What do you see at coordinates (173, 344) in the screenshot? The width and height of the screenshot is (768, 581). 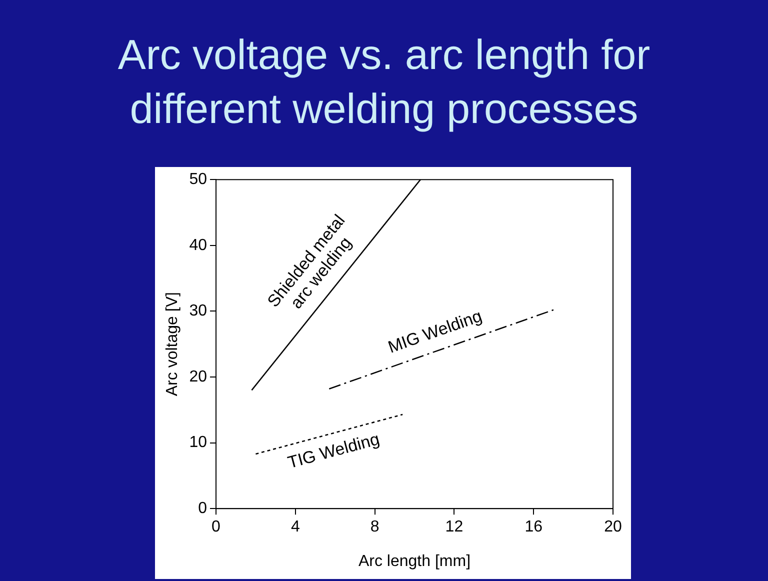 I see `y-axis-title: Arc voltage [V]` at bounding box center [173, 344].